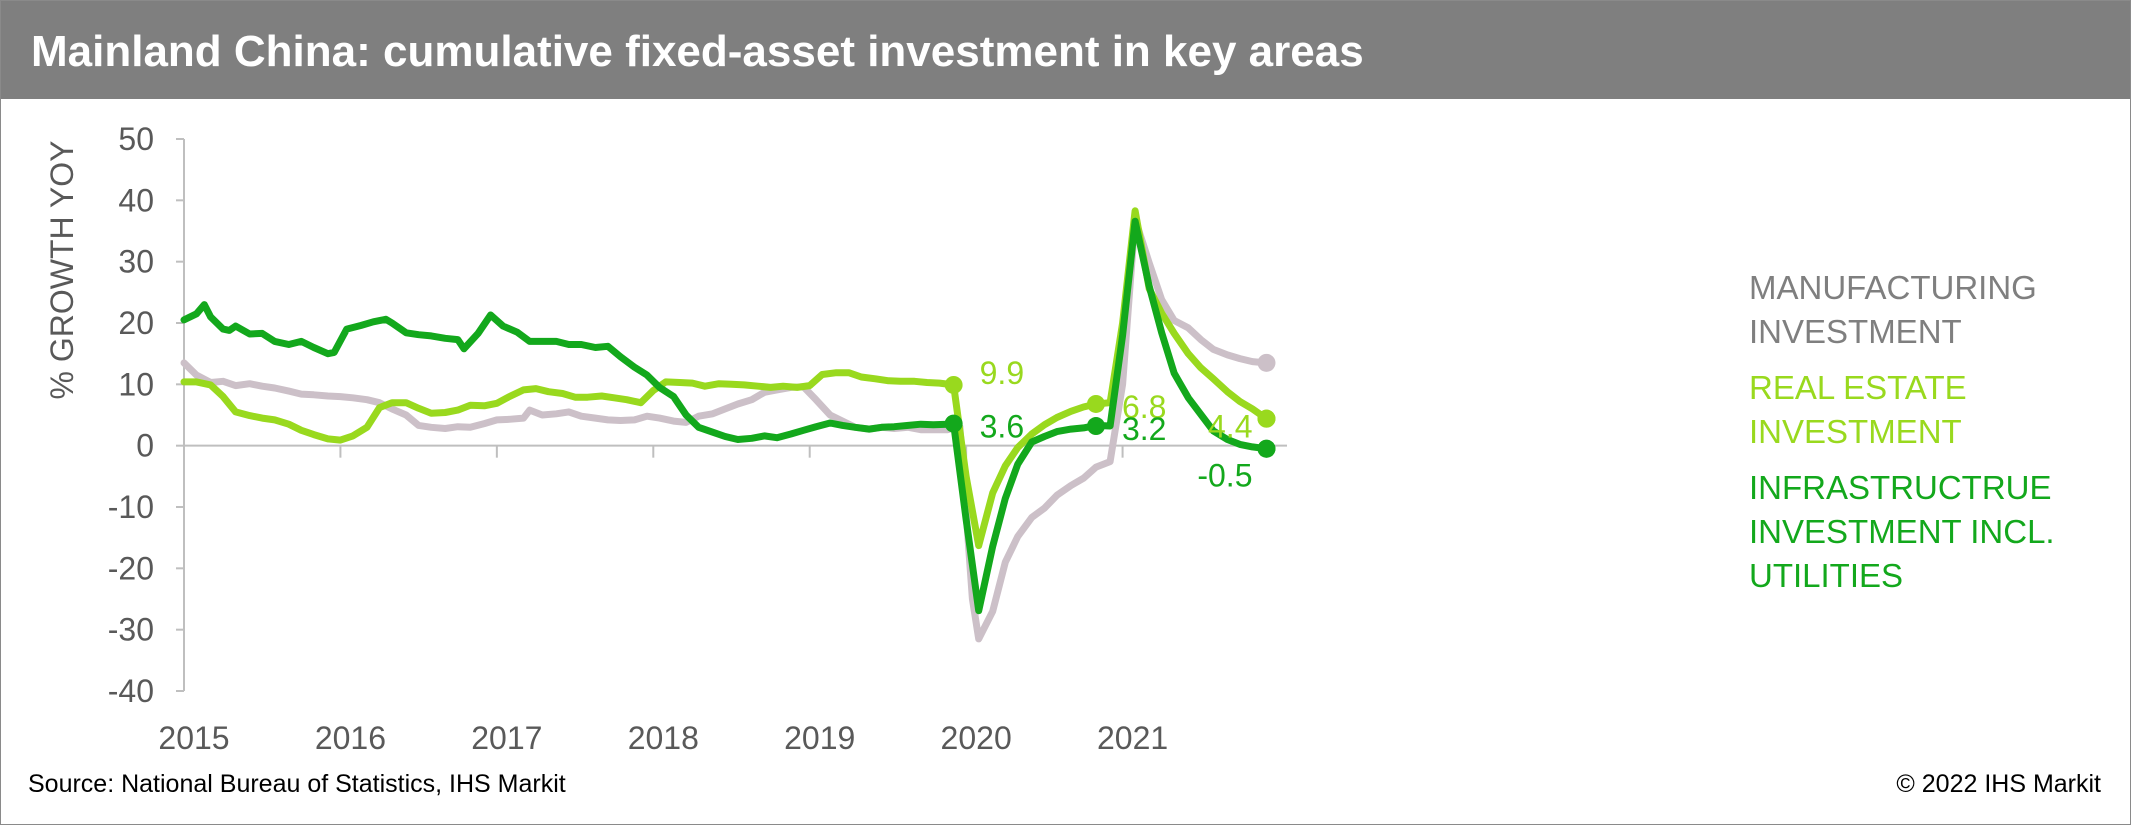 This screenshot has height=827, width=2133. What do you see at coordinates (1230, 427) in the screenshot?
I see `value-label: 4.4` at bounding box center [1230, 427].